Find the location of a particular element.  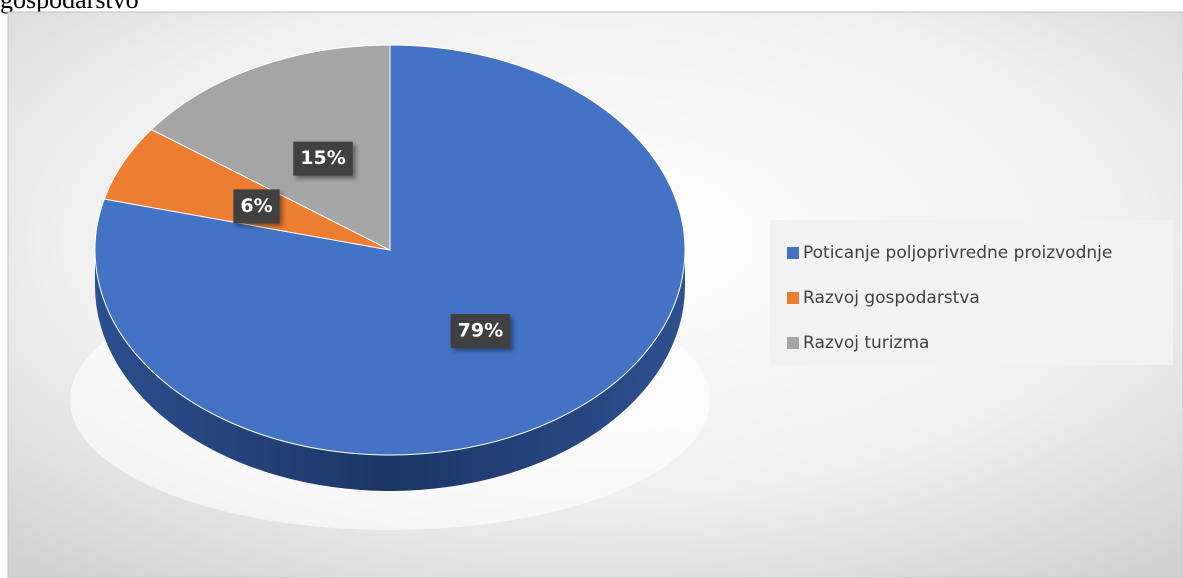

heading: gospodarstvo is located at coordinates (69, 7).